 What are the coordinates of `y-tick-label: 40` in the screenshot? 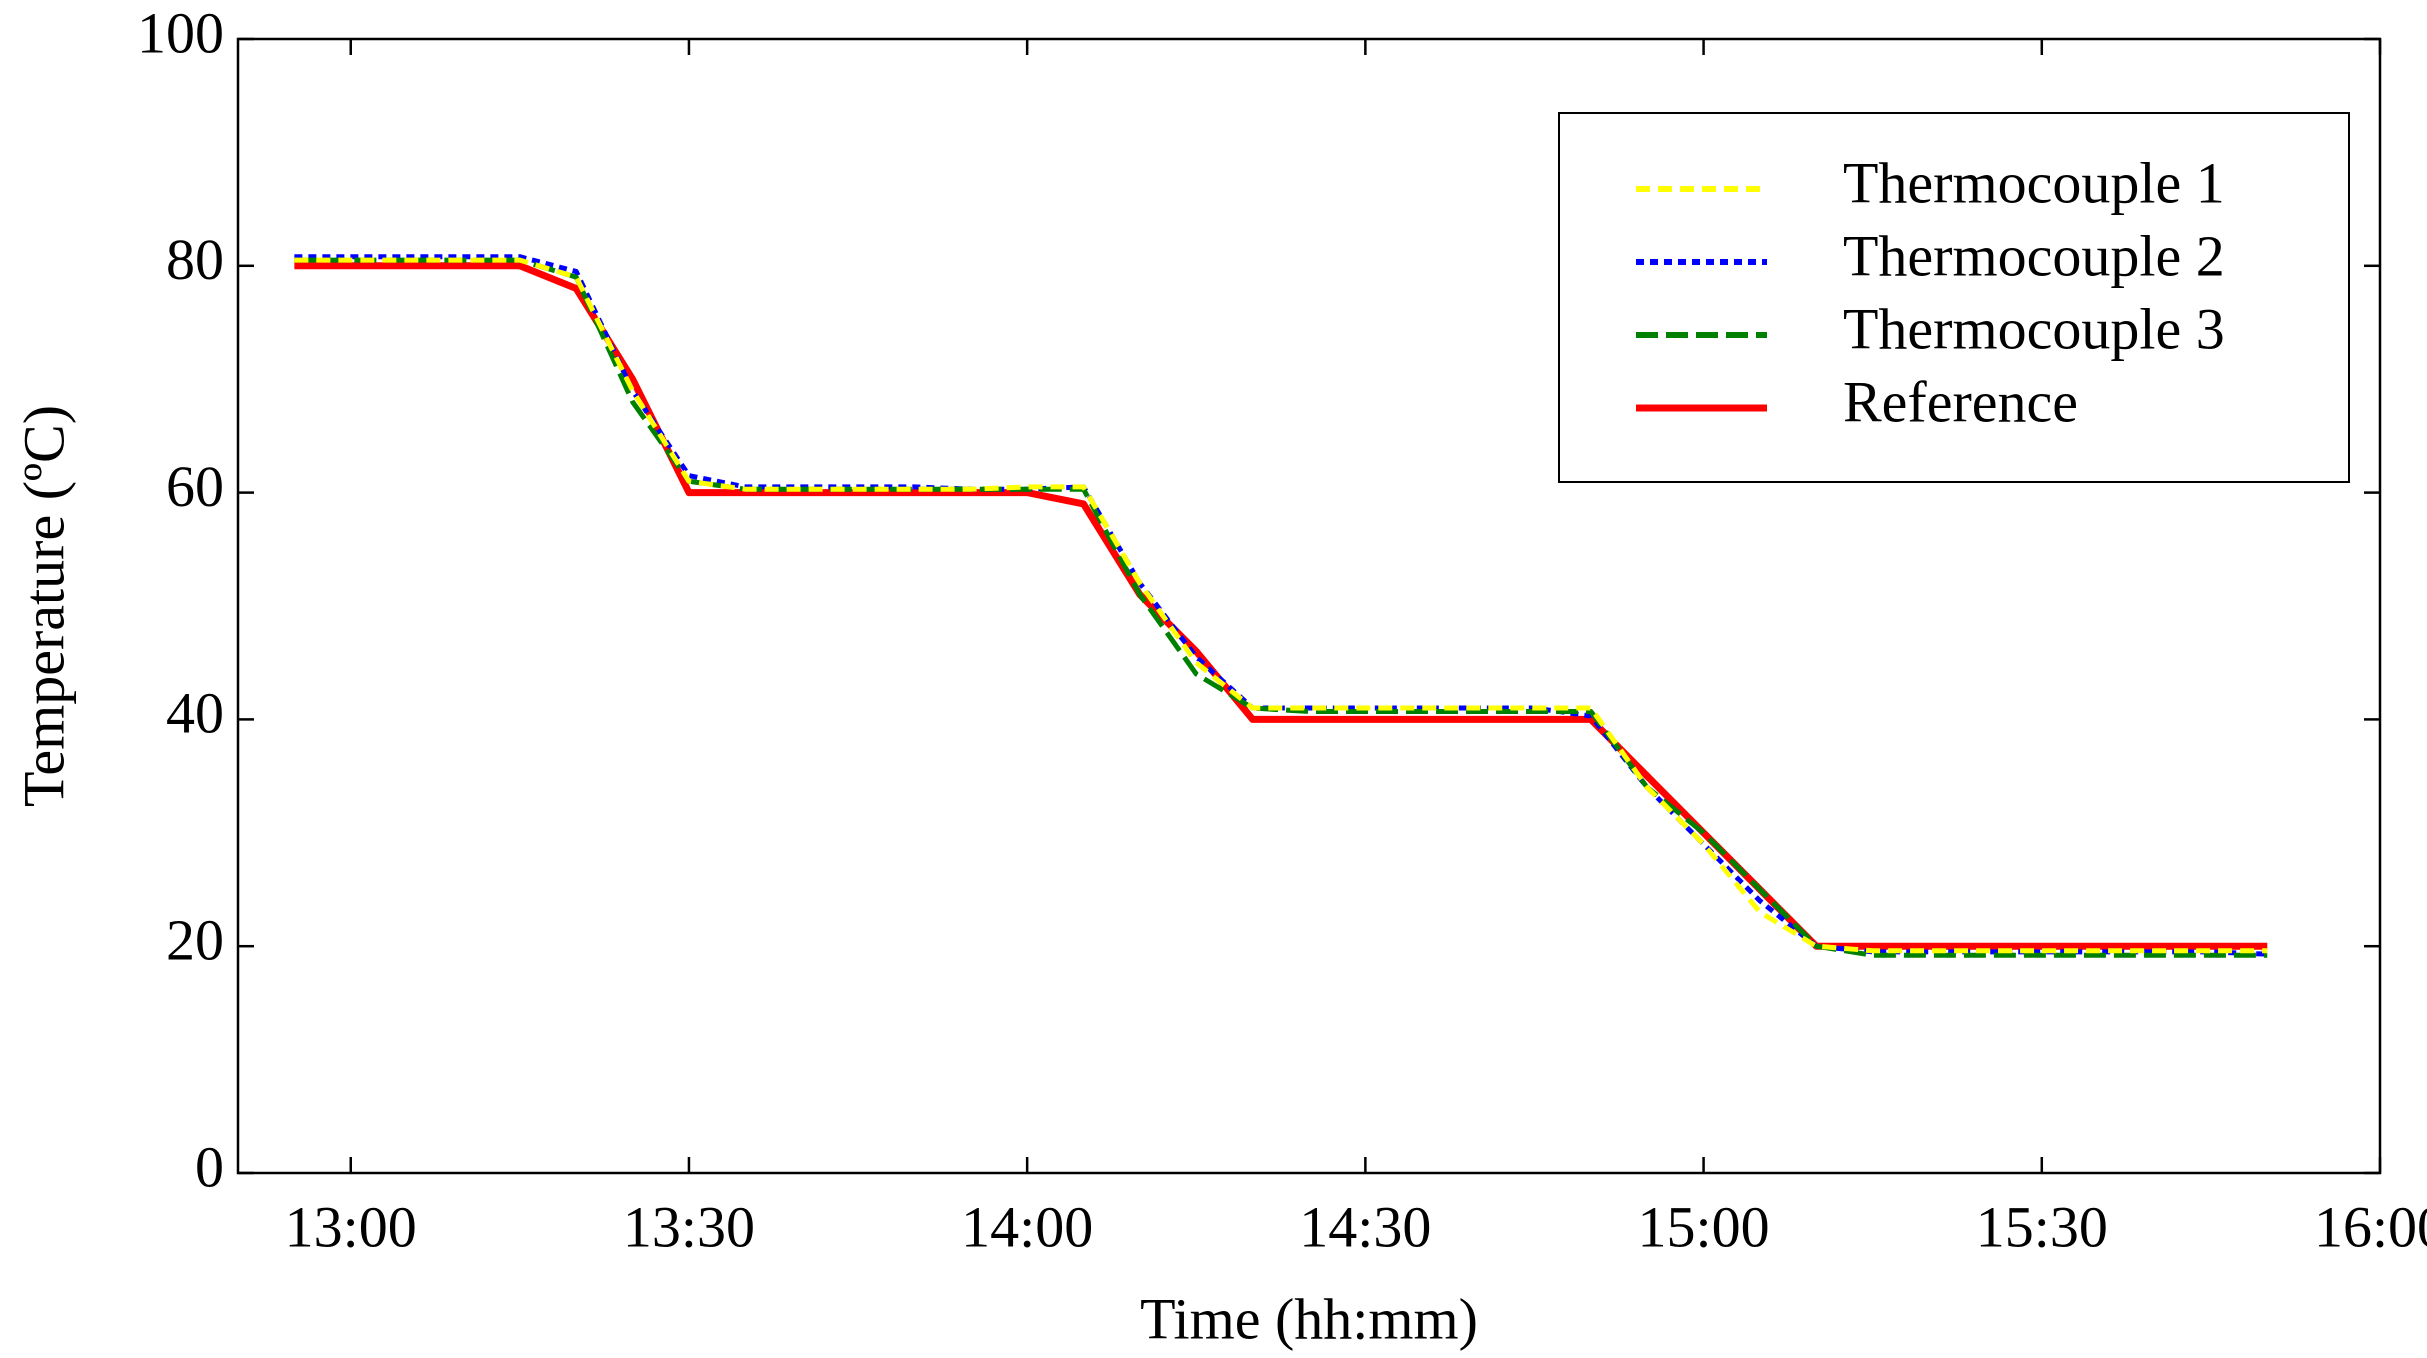 It's located at (195, 713).